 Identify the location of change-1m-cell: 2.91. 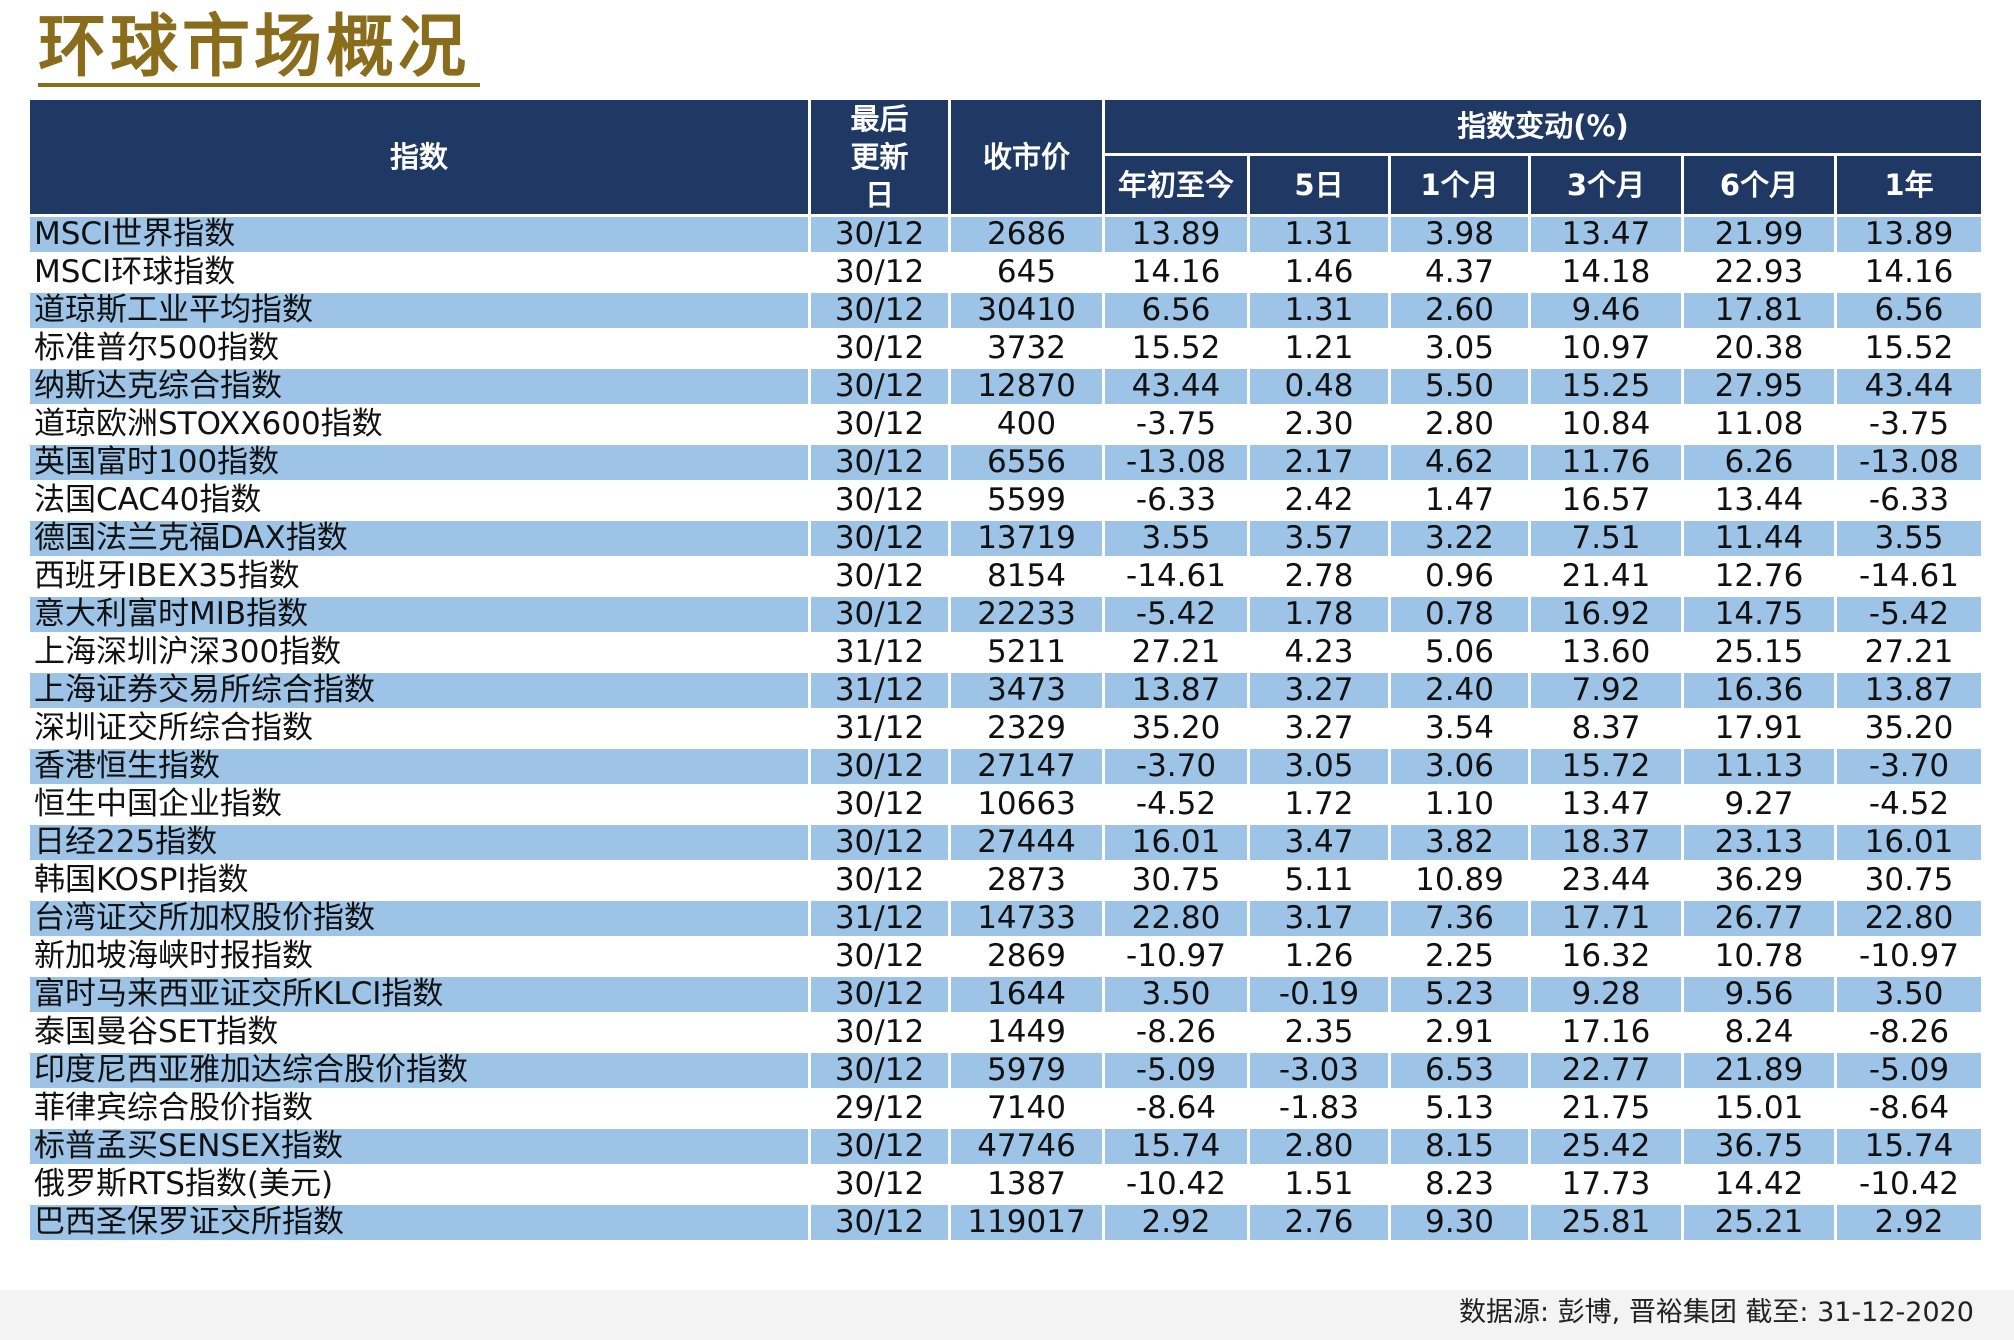
(1459, 1032).